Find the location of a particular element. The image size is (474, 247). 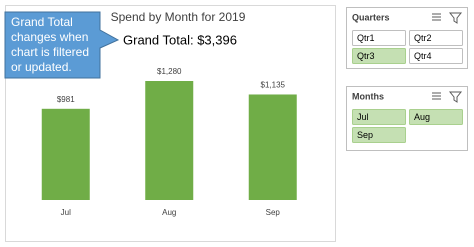

grand-total: Grand Total: $3,396 is located at coordinates (180, 39).